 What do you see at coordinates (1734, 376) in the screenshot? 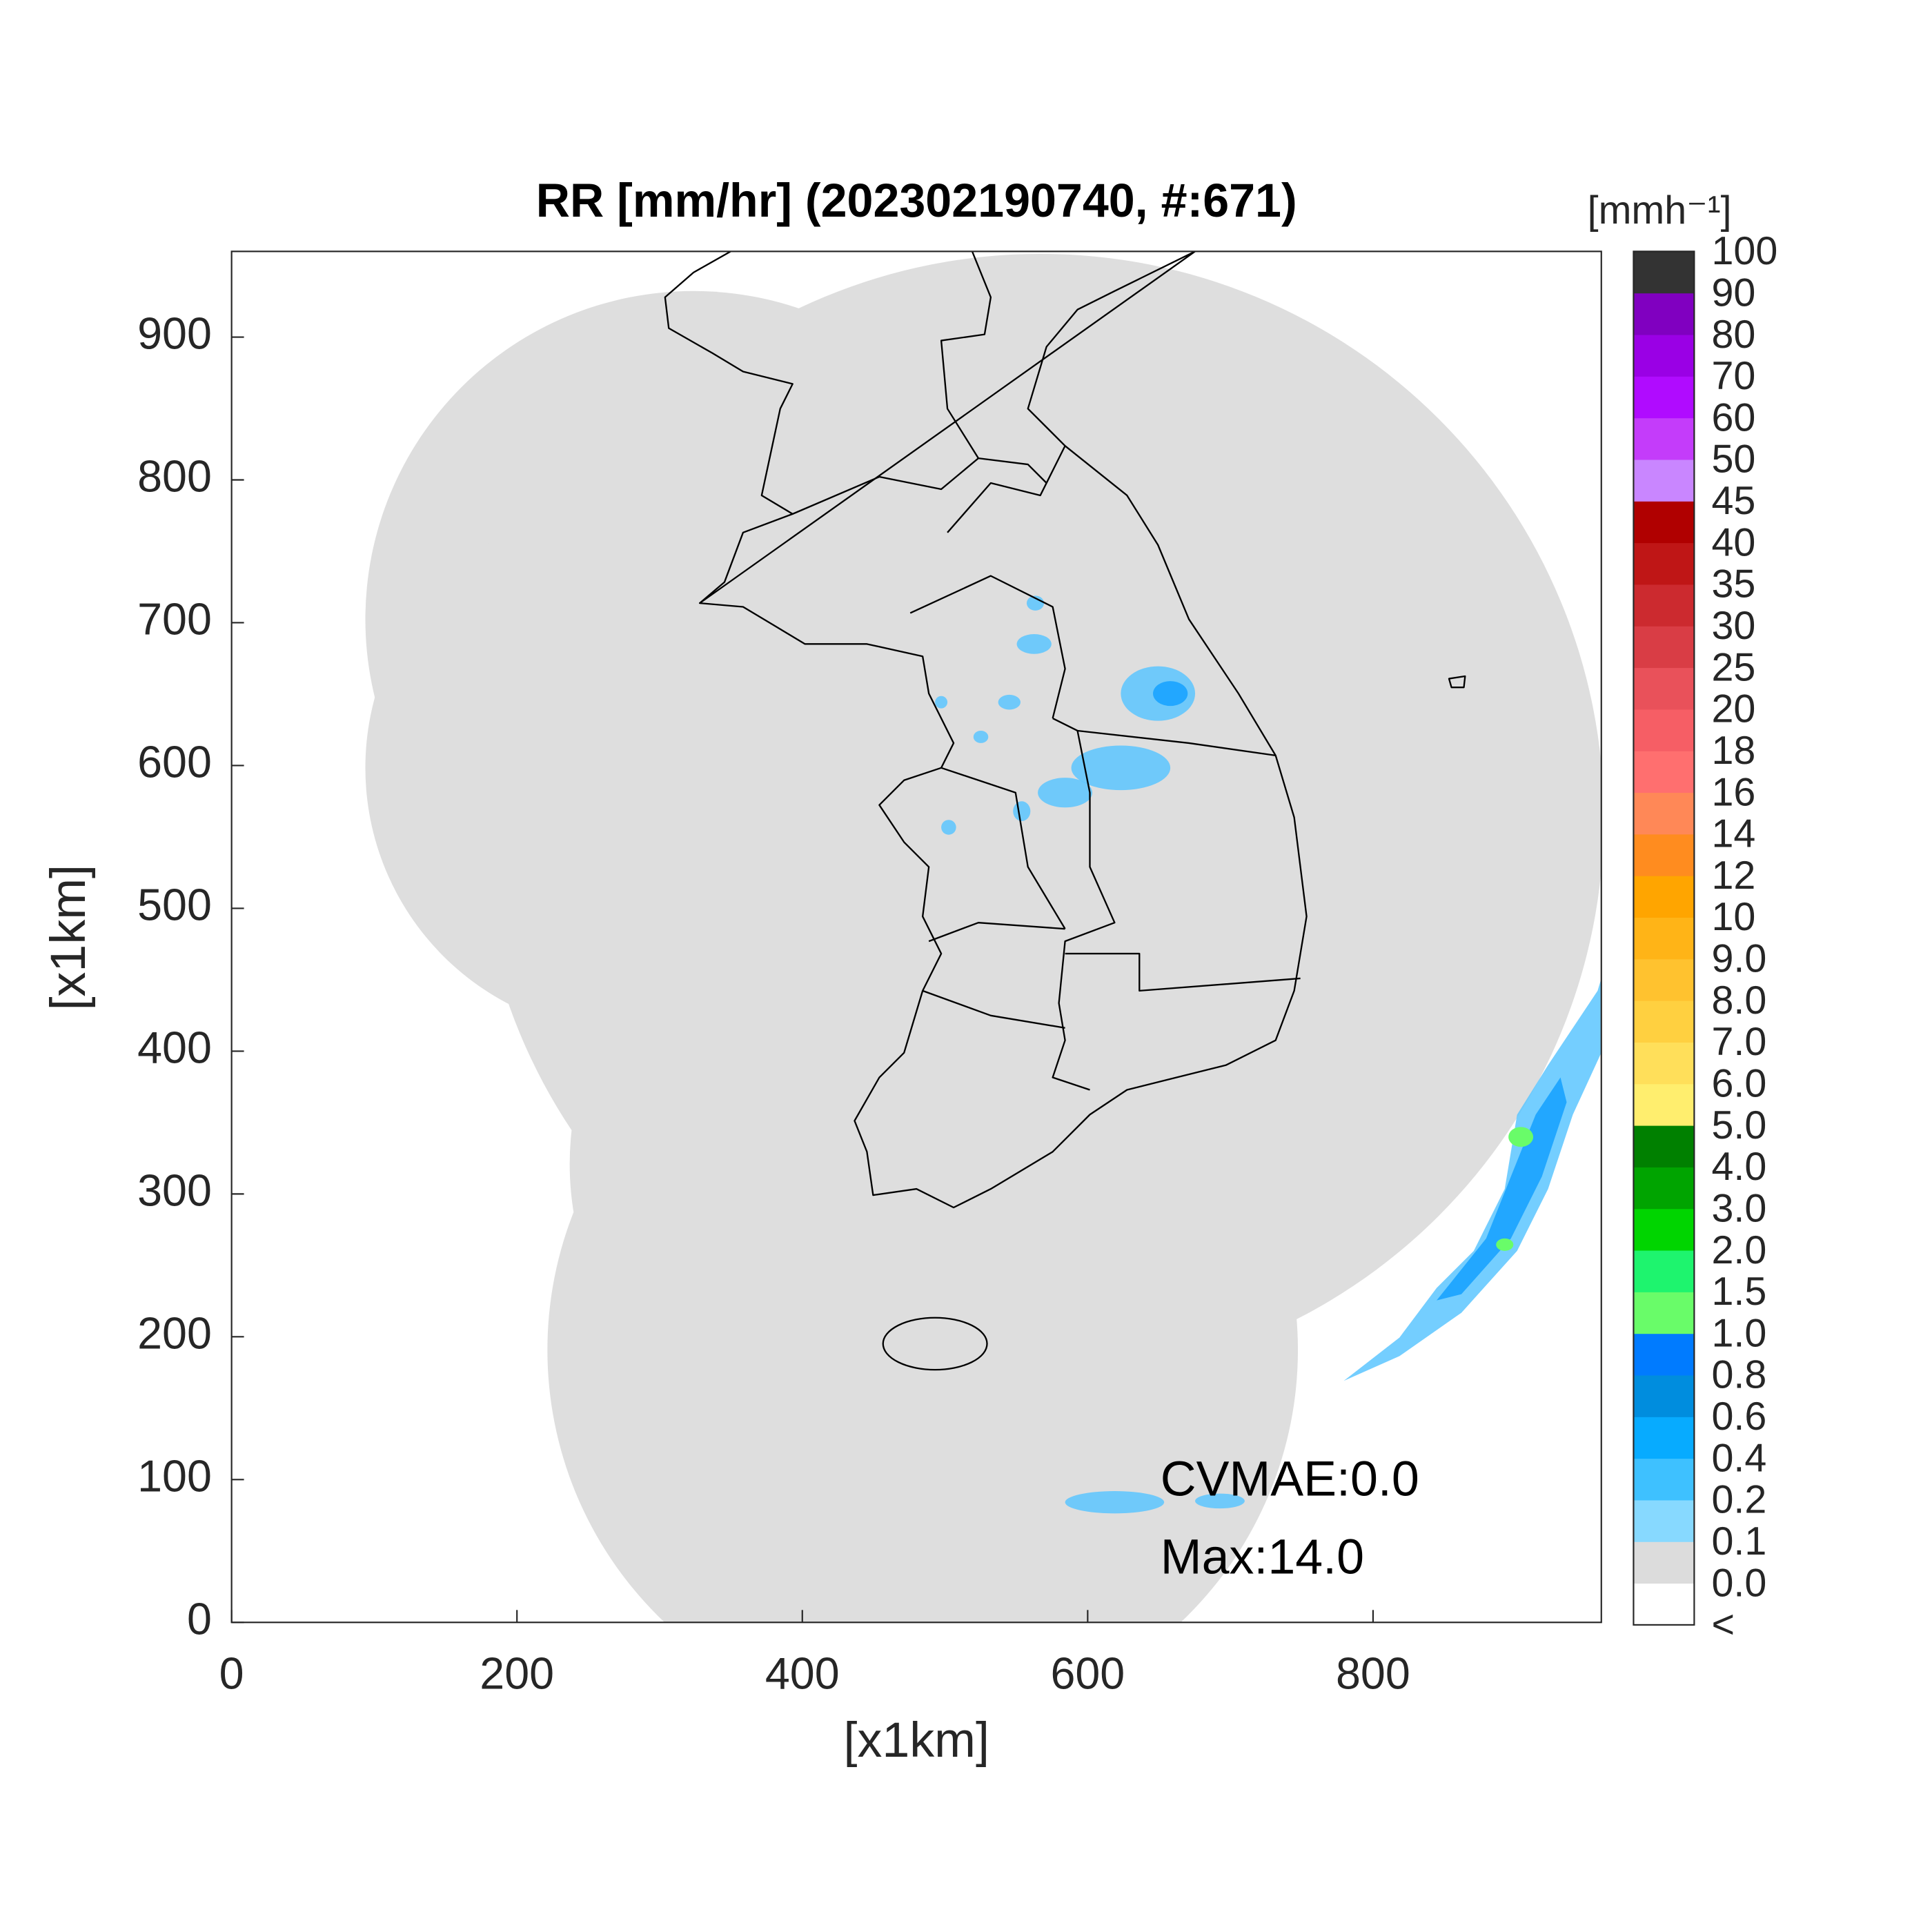
I see `colorbar-label: 70` at bounding box center [1734, 376].